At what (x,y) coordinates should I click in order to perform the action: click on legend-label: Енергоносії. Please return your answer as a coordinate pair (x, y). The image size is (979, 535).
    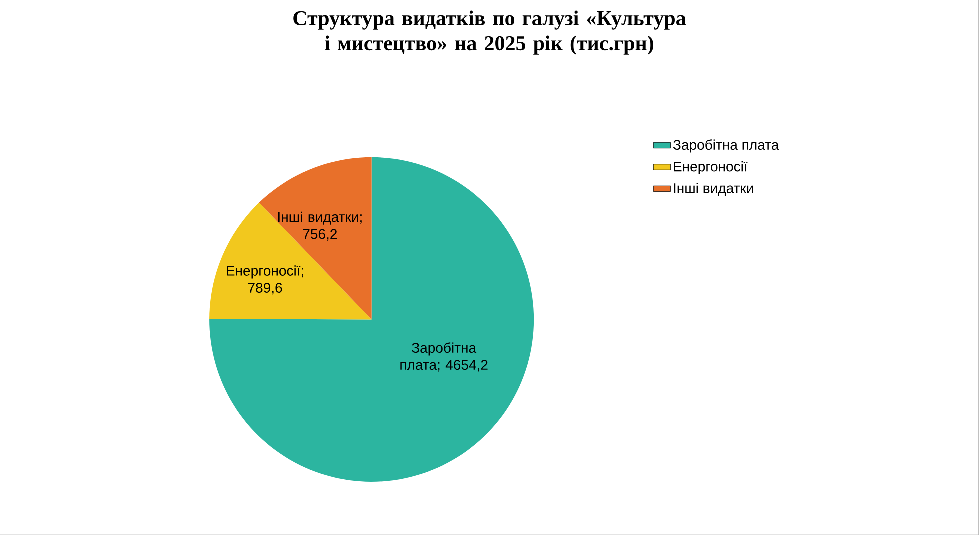
    Looking at the image, I should click on (711, 167).